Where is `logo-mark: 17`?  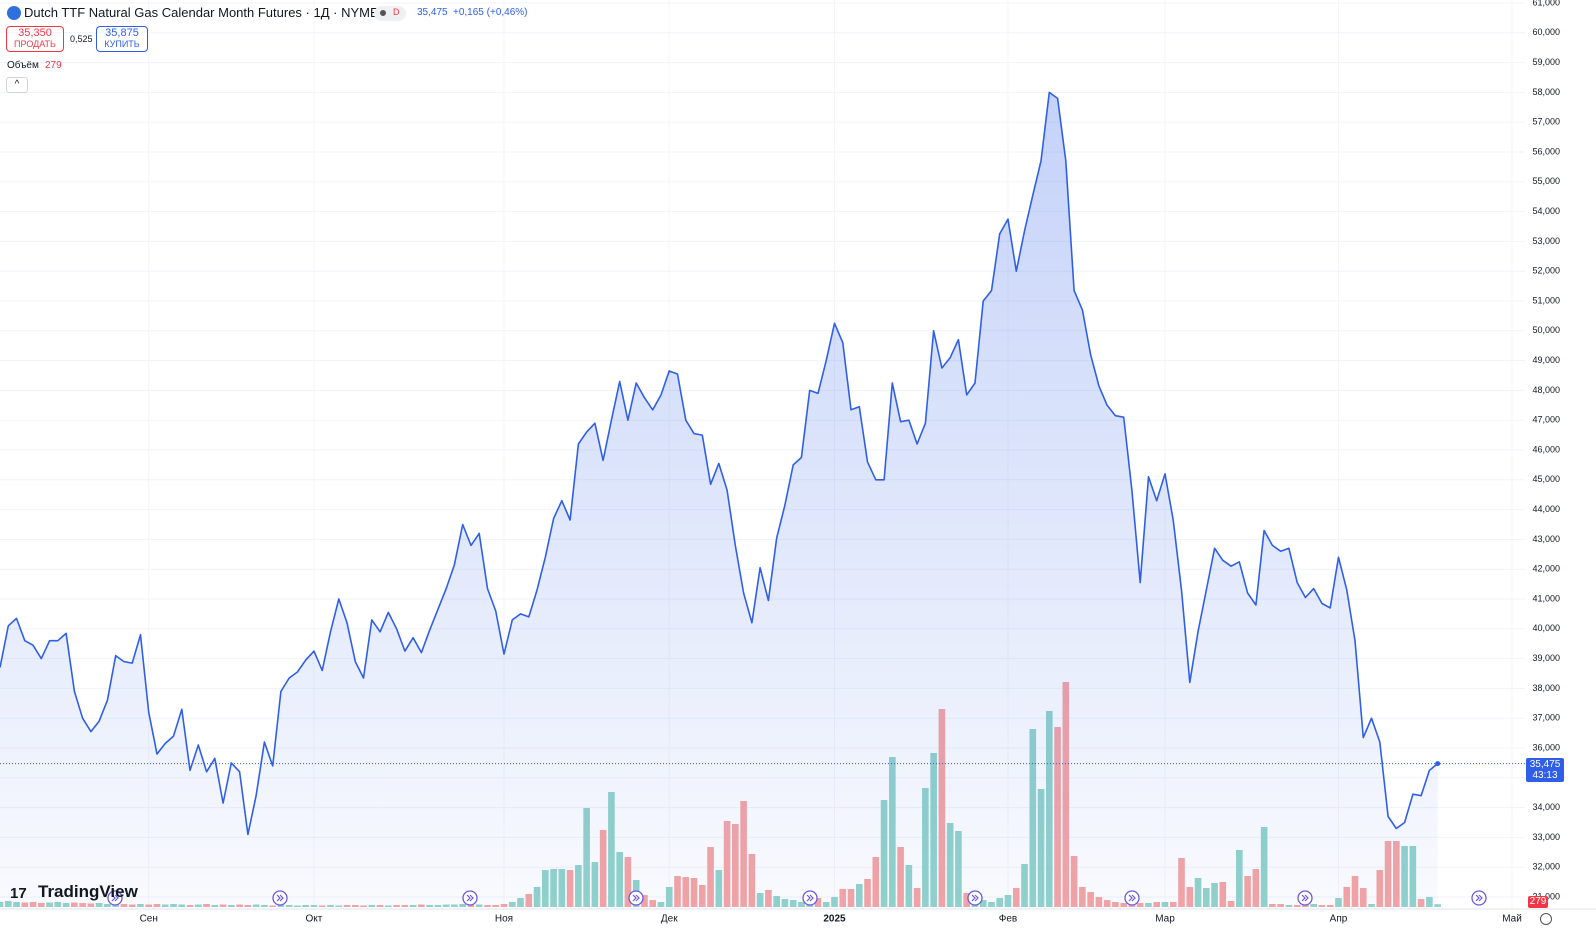
logo-mark: 17 is located at coordinates (18, 893).